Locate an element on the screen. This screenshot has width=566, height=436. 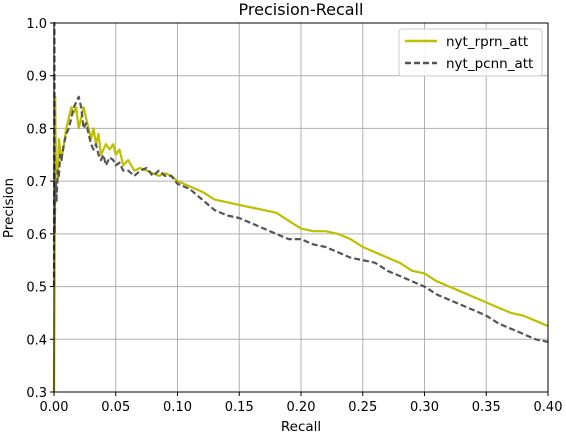
y-tick-label: 0.9 is located at coordinates (36, 77).